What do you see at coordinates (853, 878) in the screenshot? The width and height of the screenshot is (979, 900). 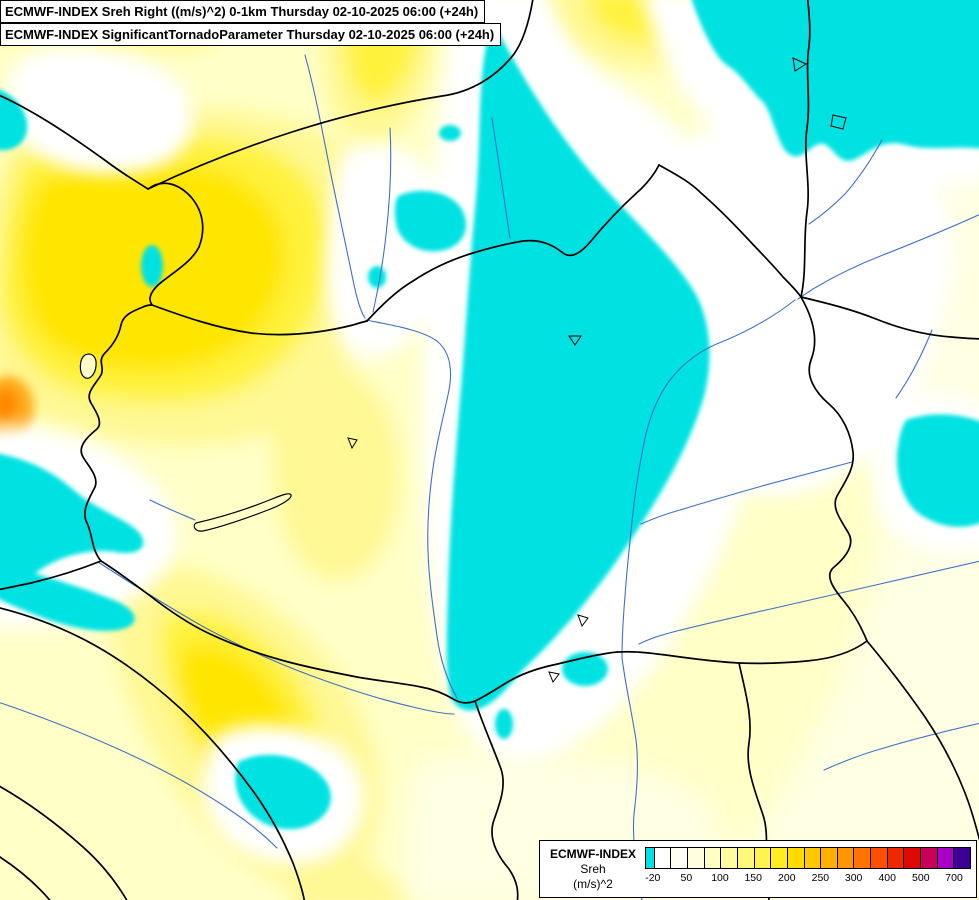 I see `legend-tick-label: 300` at bounding box center [853, 878].